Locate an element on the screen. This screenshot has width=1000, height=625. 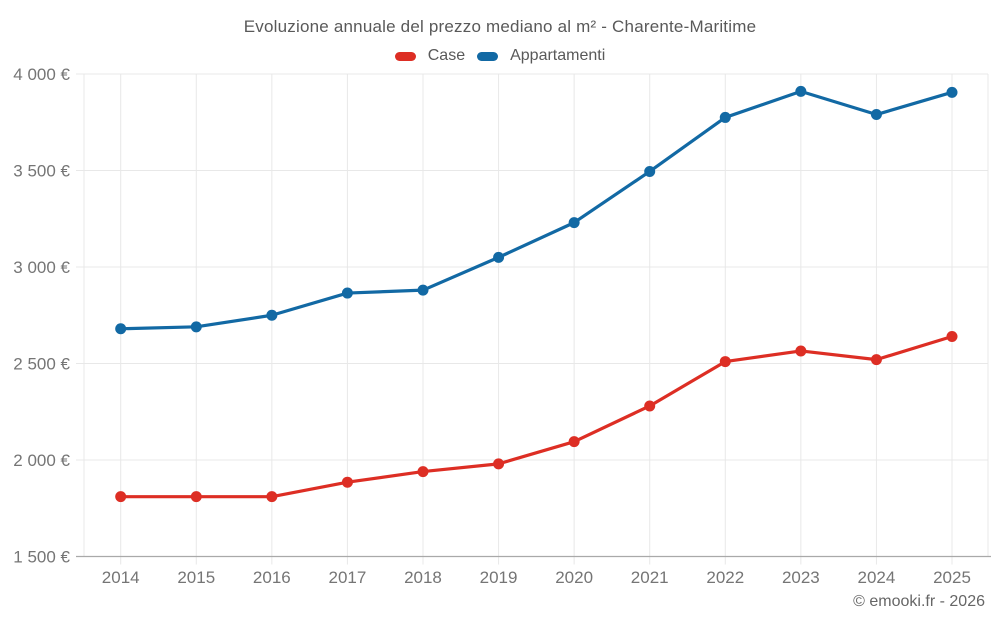
point-appartamenti-2014 is located at coordinates (121, 329).